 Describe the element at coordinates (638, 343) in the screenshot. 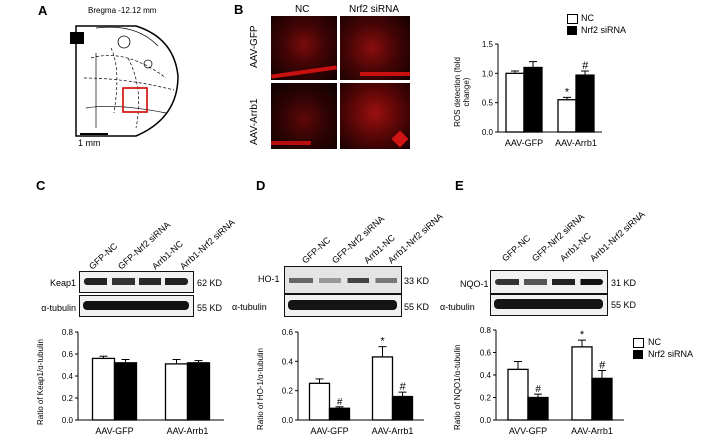

I see `legend-e-nc-swatch` at that location.